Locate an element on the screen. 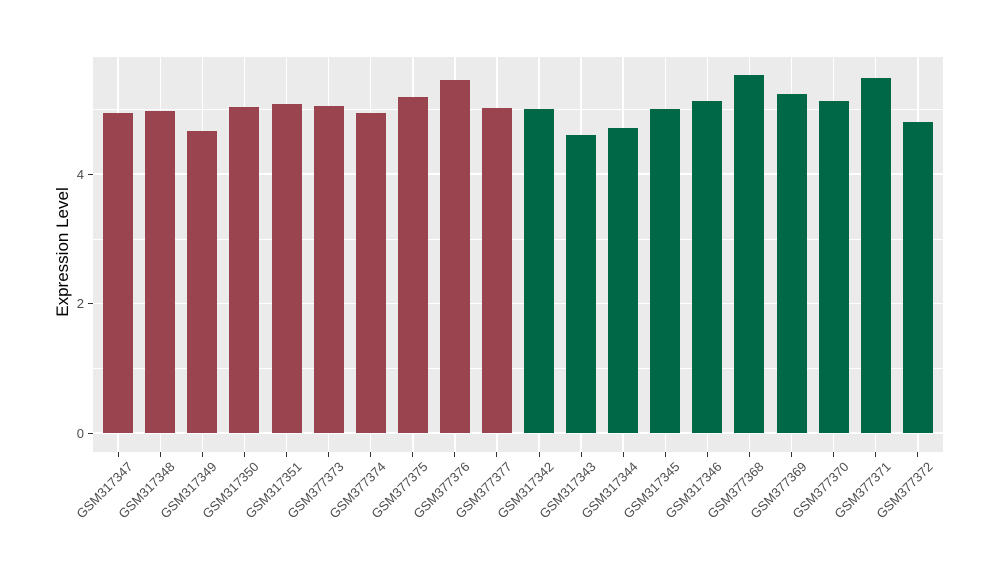  bar-GSM317348 is located at coordinates (160, 272).